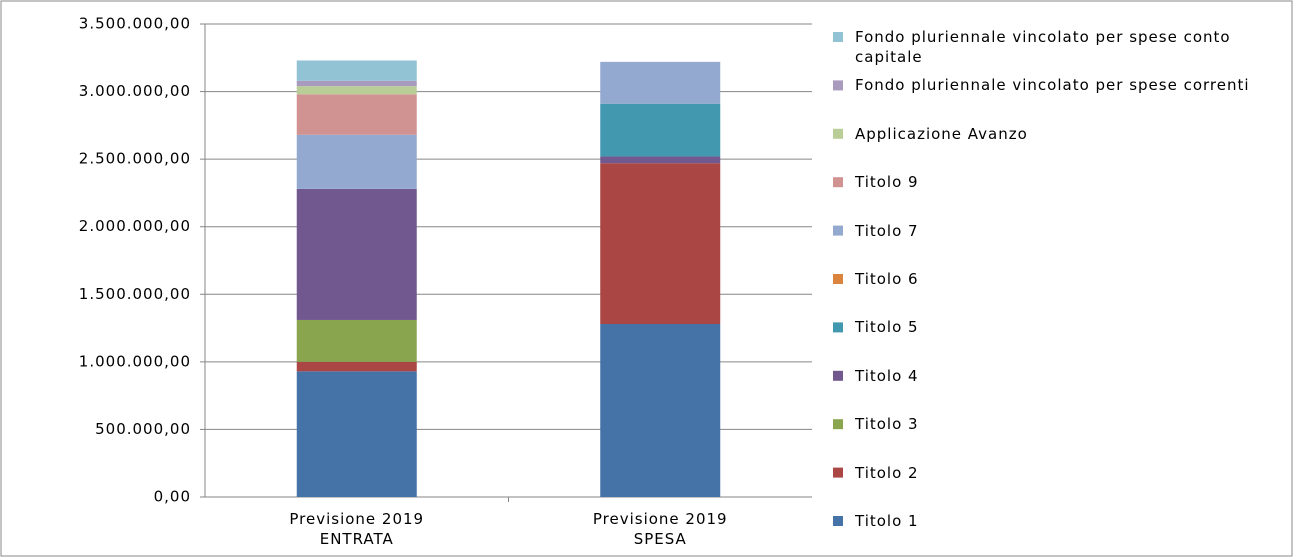 The width and height of the screenshot is (1294, 558). I want to click on x-tick-label: Previsione 2019 SPESA, so click(660, 529).